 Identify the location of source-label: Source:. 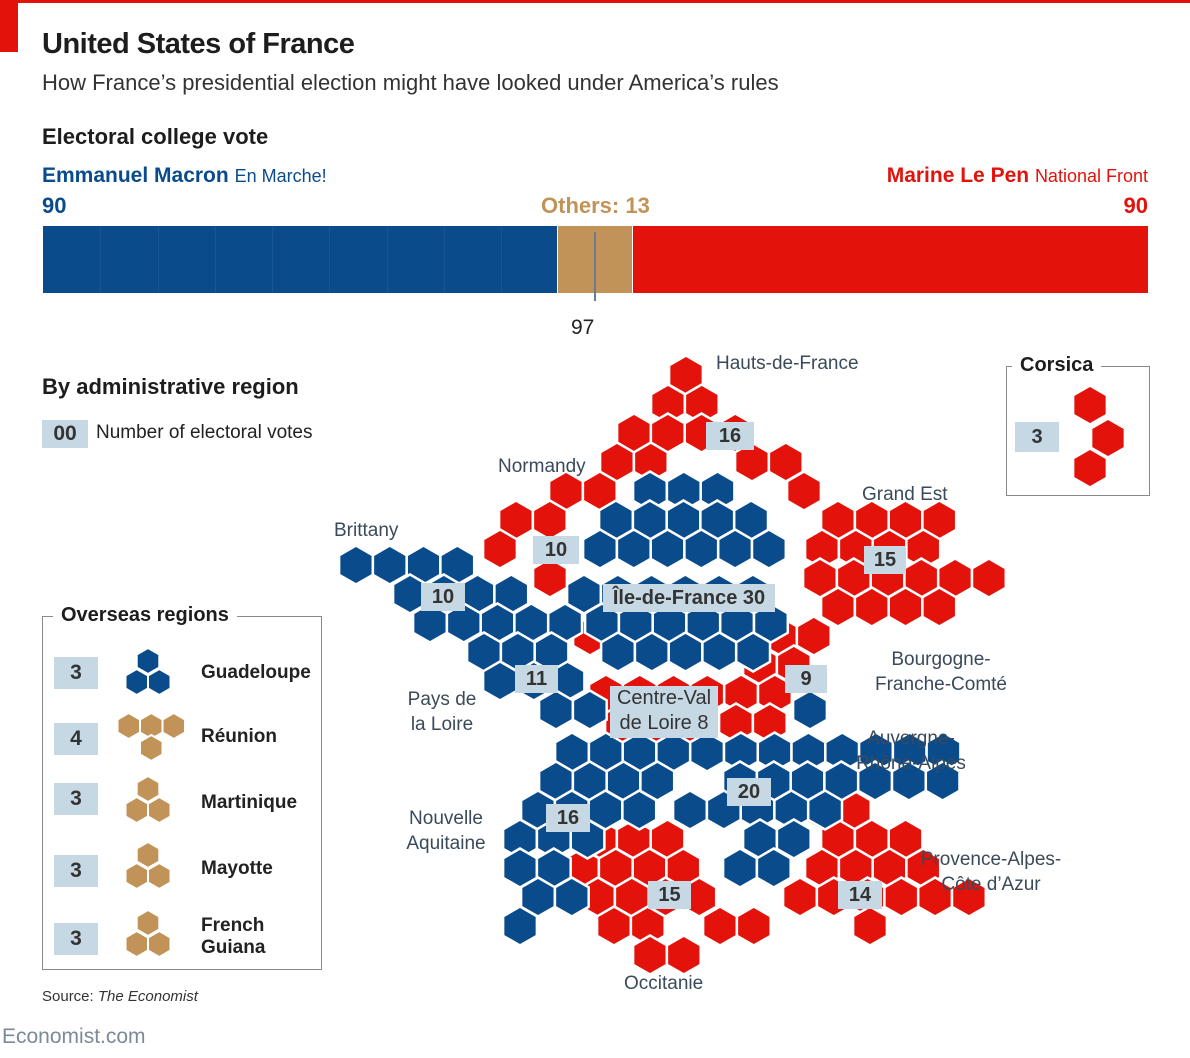
(70, 996).